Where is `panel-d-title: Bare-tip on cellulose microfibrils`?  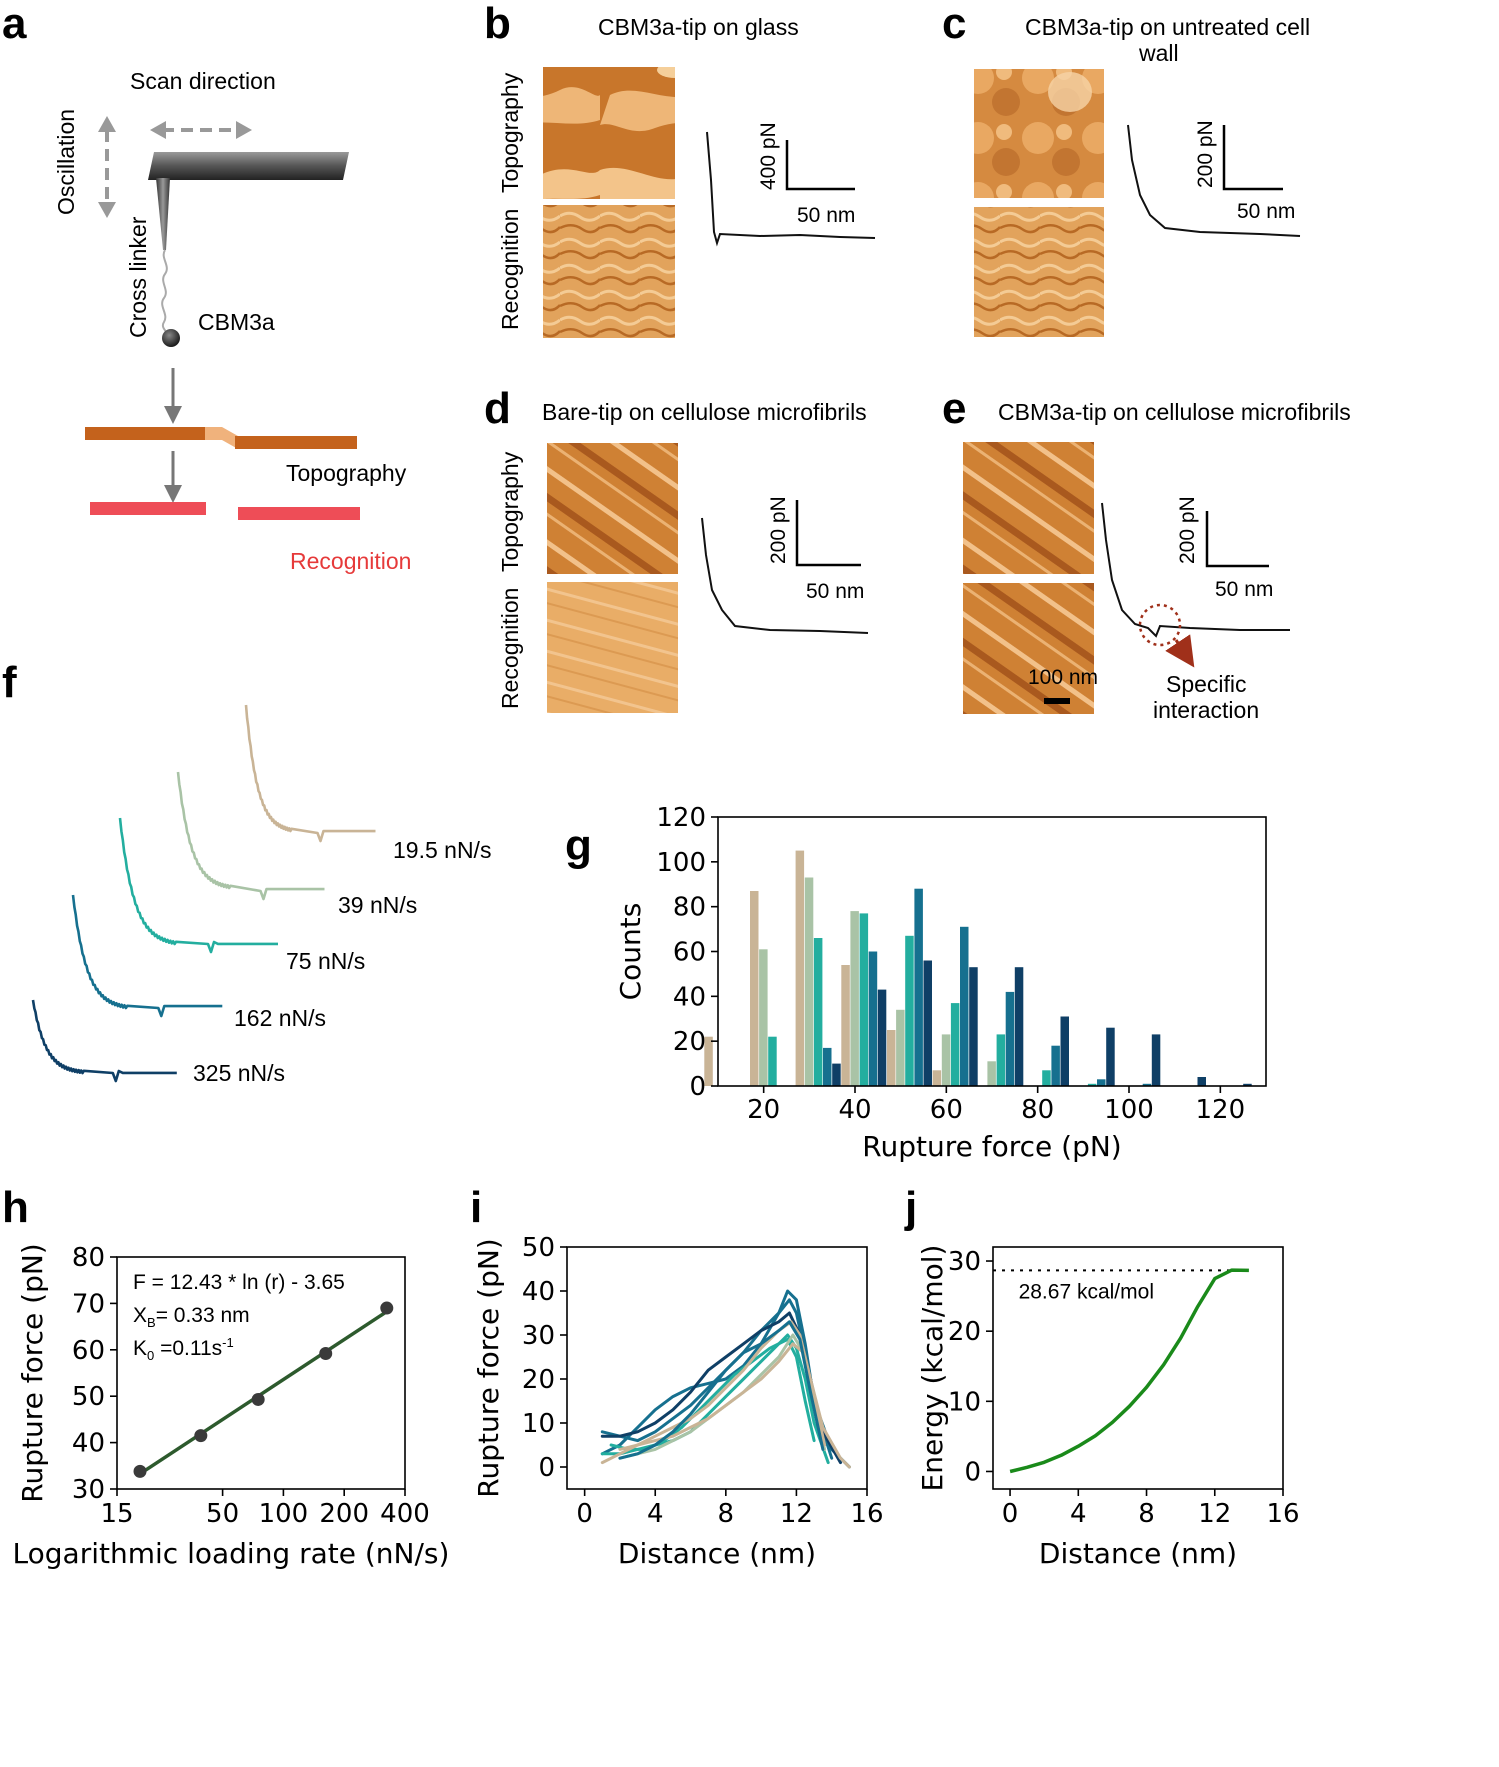 panel-d-title: Bare-tip on cellulose microfibrils is located at coordinates (704, 412).